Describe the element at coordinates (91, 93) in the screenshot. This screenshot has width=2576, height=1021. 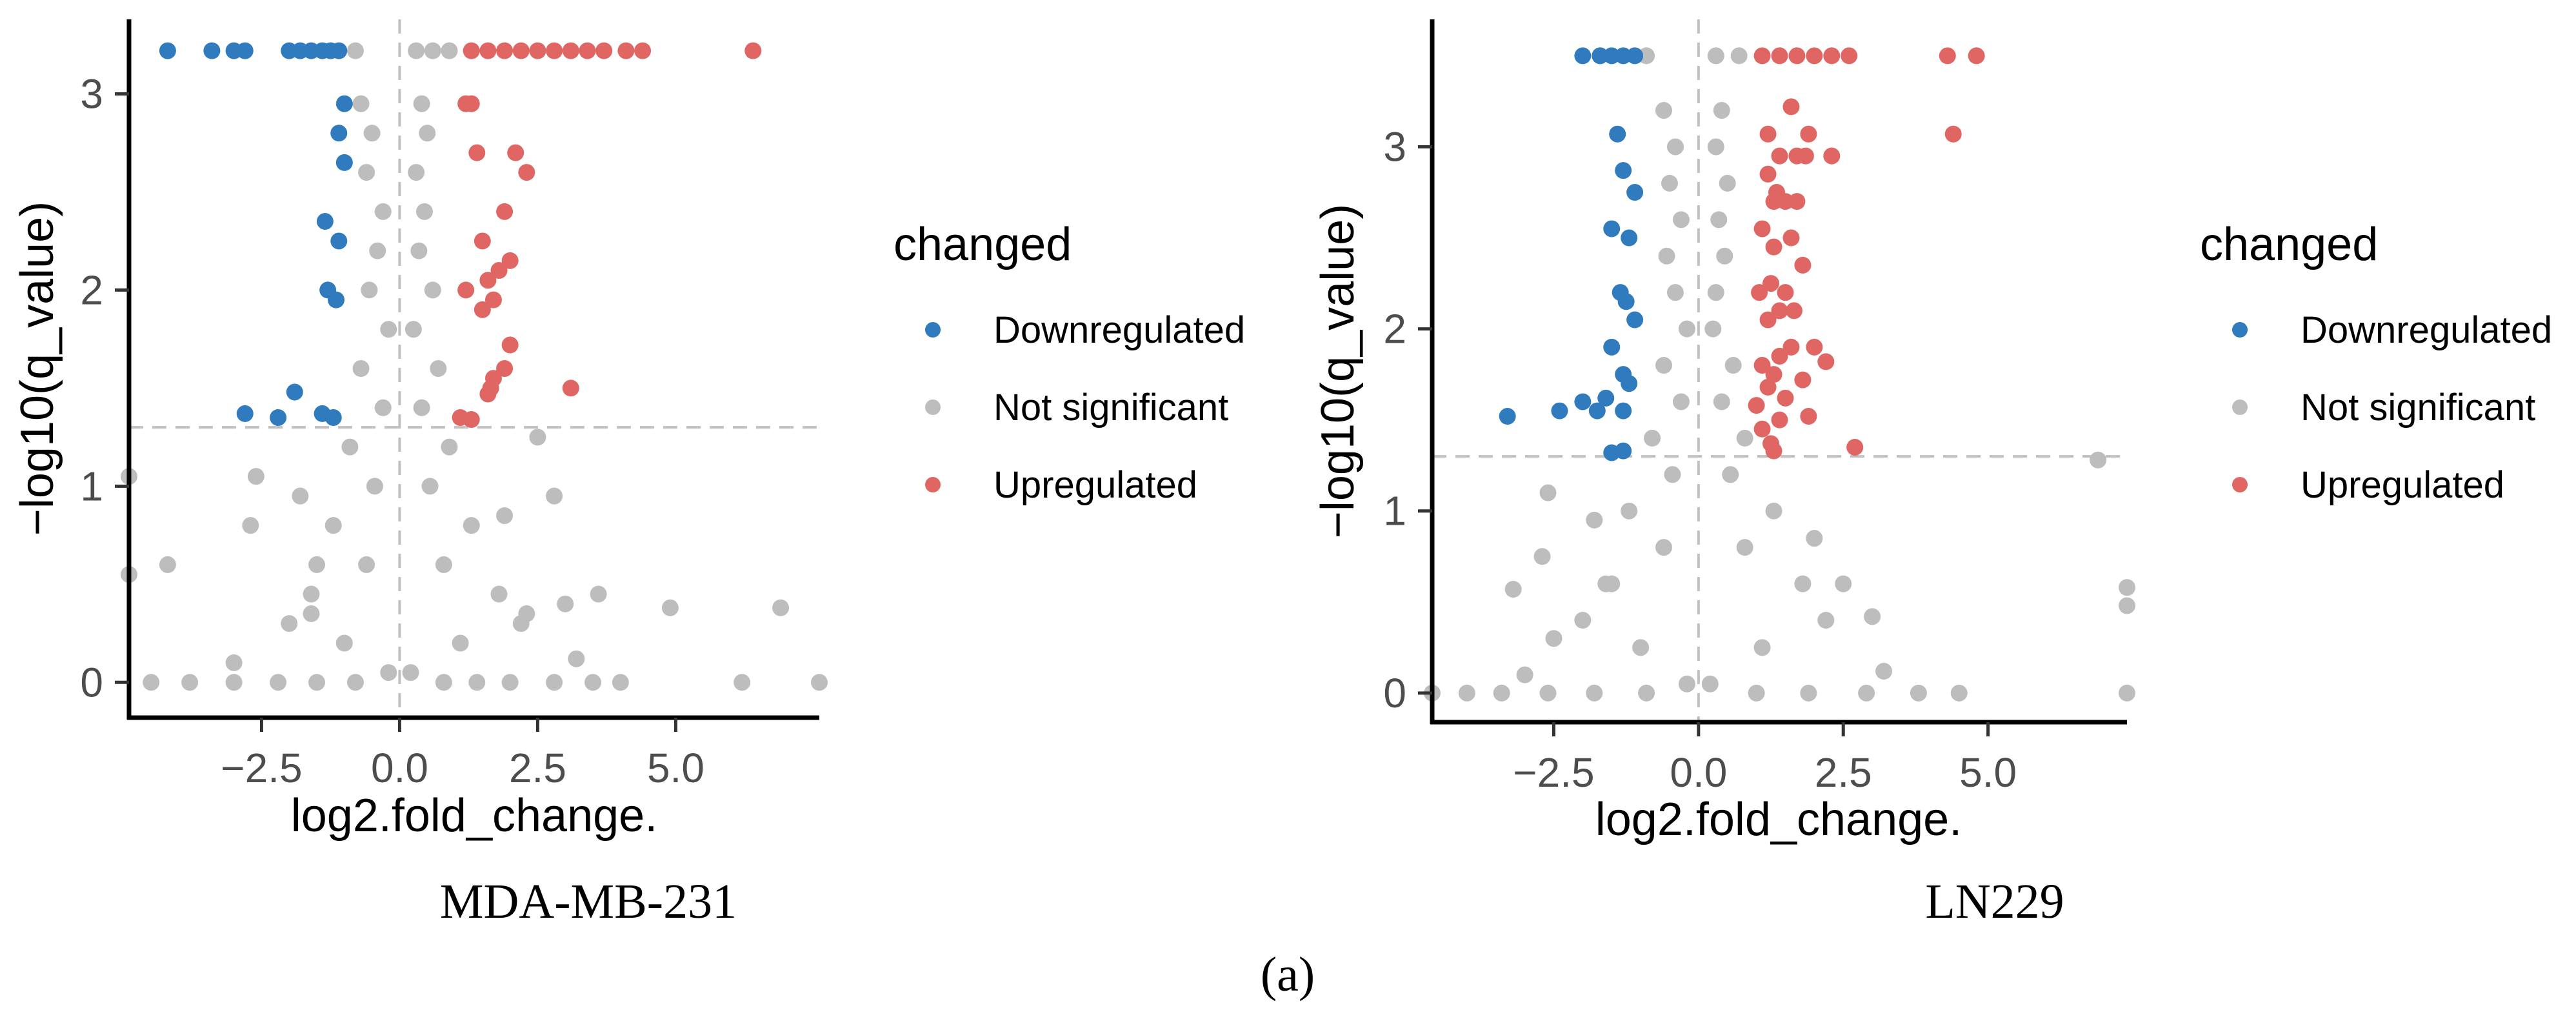
I see `y-tick-label: 3` at that location.